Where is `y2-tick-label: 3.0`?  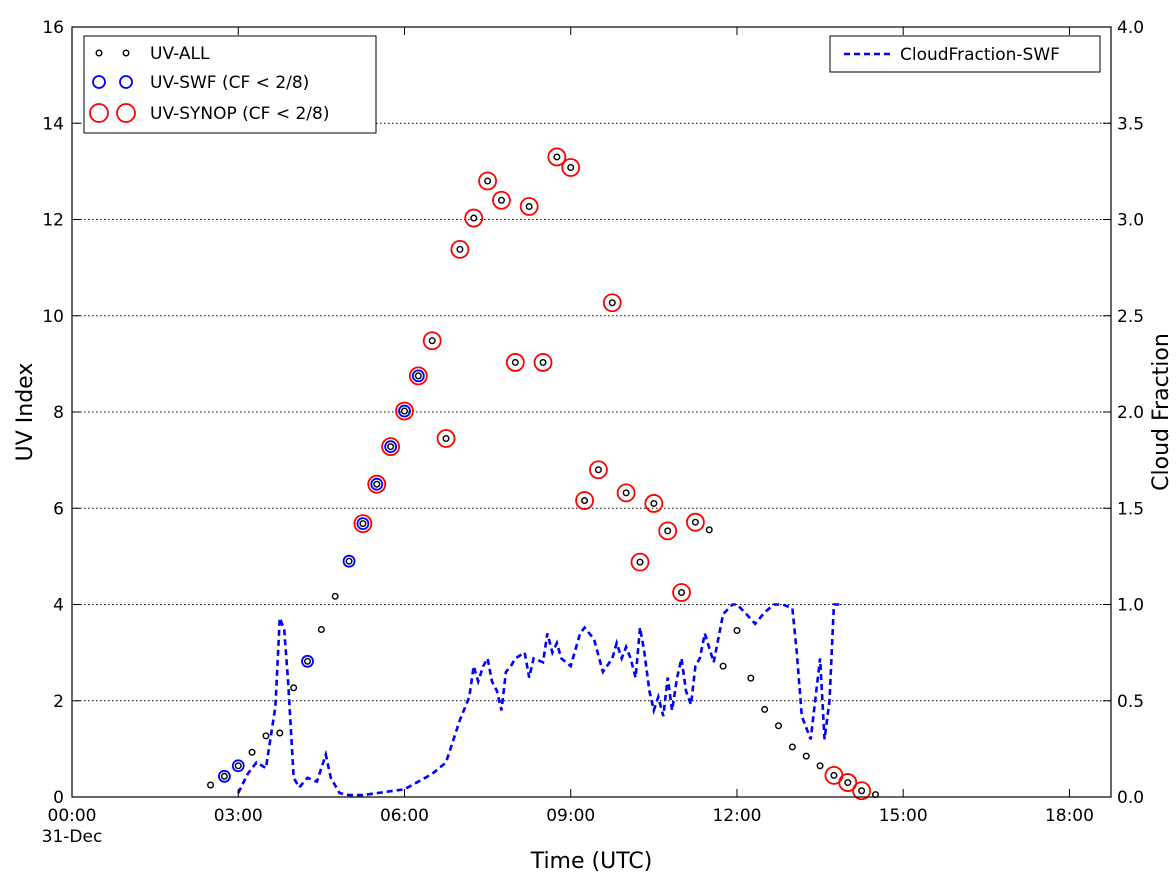 y2-tick-label: 3.0 is located at coordinates (1130, 221).